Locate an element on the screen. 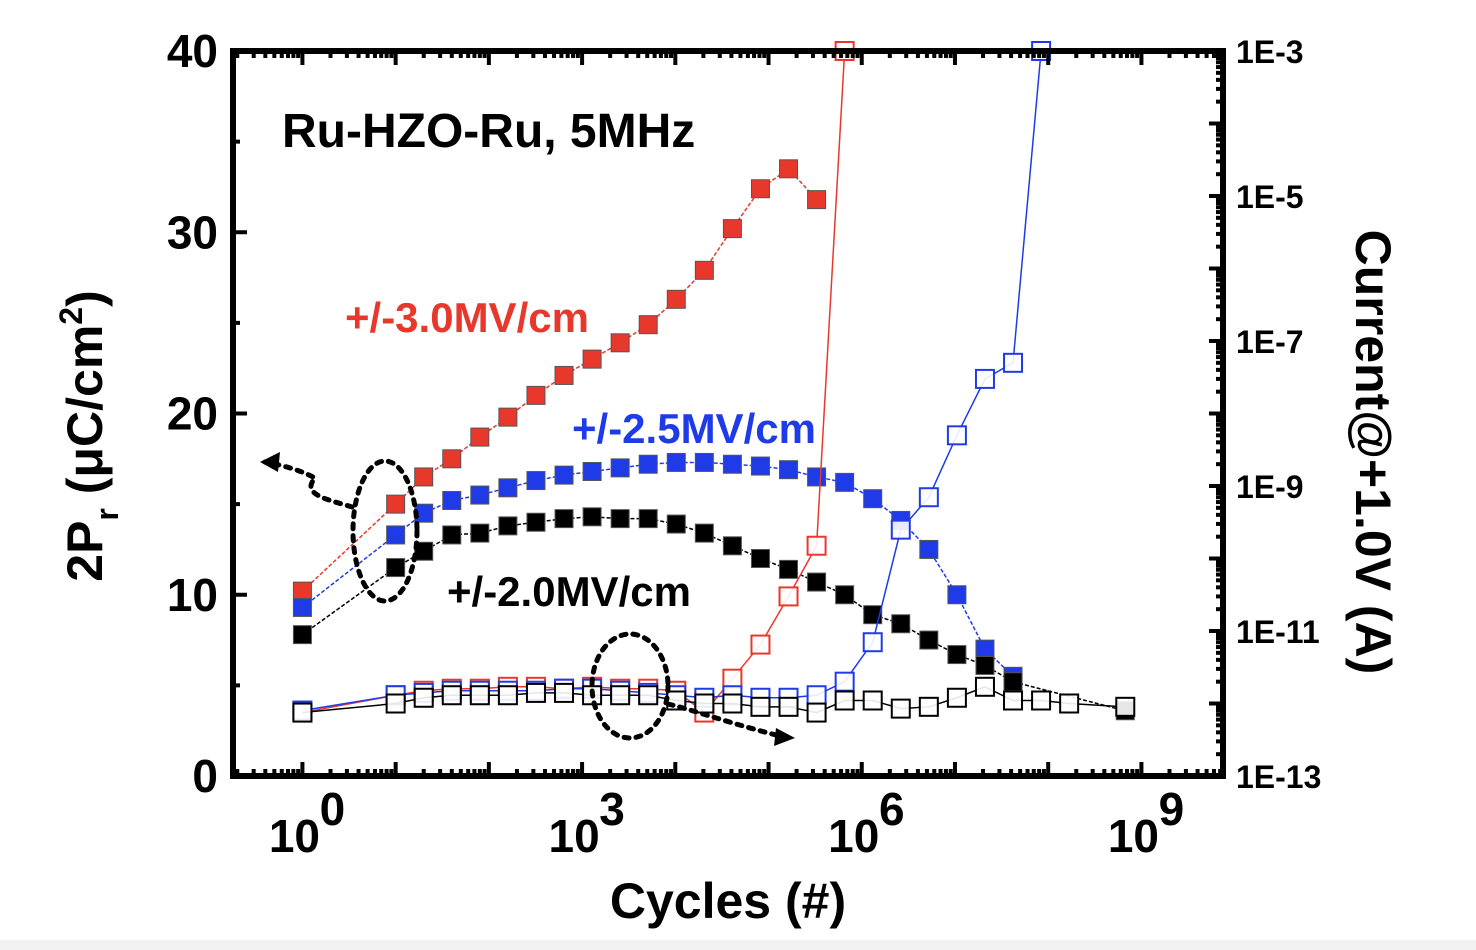 This screenshot has width=1476, height=950. y2-tick-label: 1E-11 is located at coordinates (1278, 632).